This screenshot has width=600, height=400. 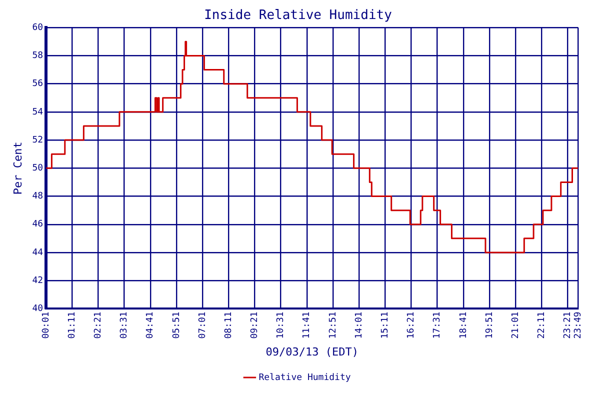 What do you see at coordinates (333, 325) in the screenshot?
I see `x-tick-label: 12:51` at bounding box center [333, 325].